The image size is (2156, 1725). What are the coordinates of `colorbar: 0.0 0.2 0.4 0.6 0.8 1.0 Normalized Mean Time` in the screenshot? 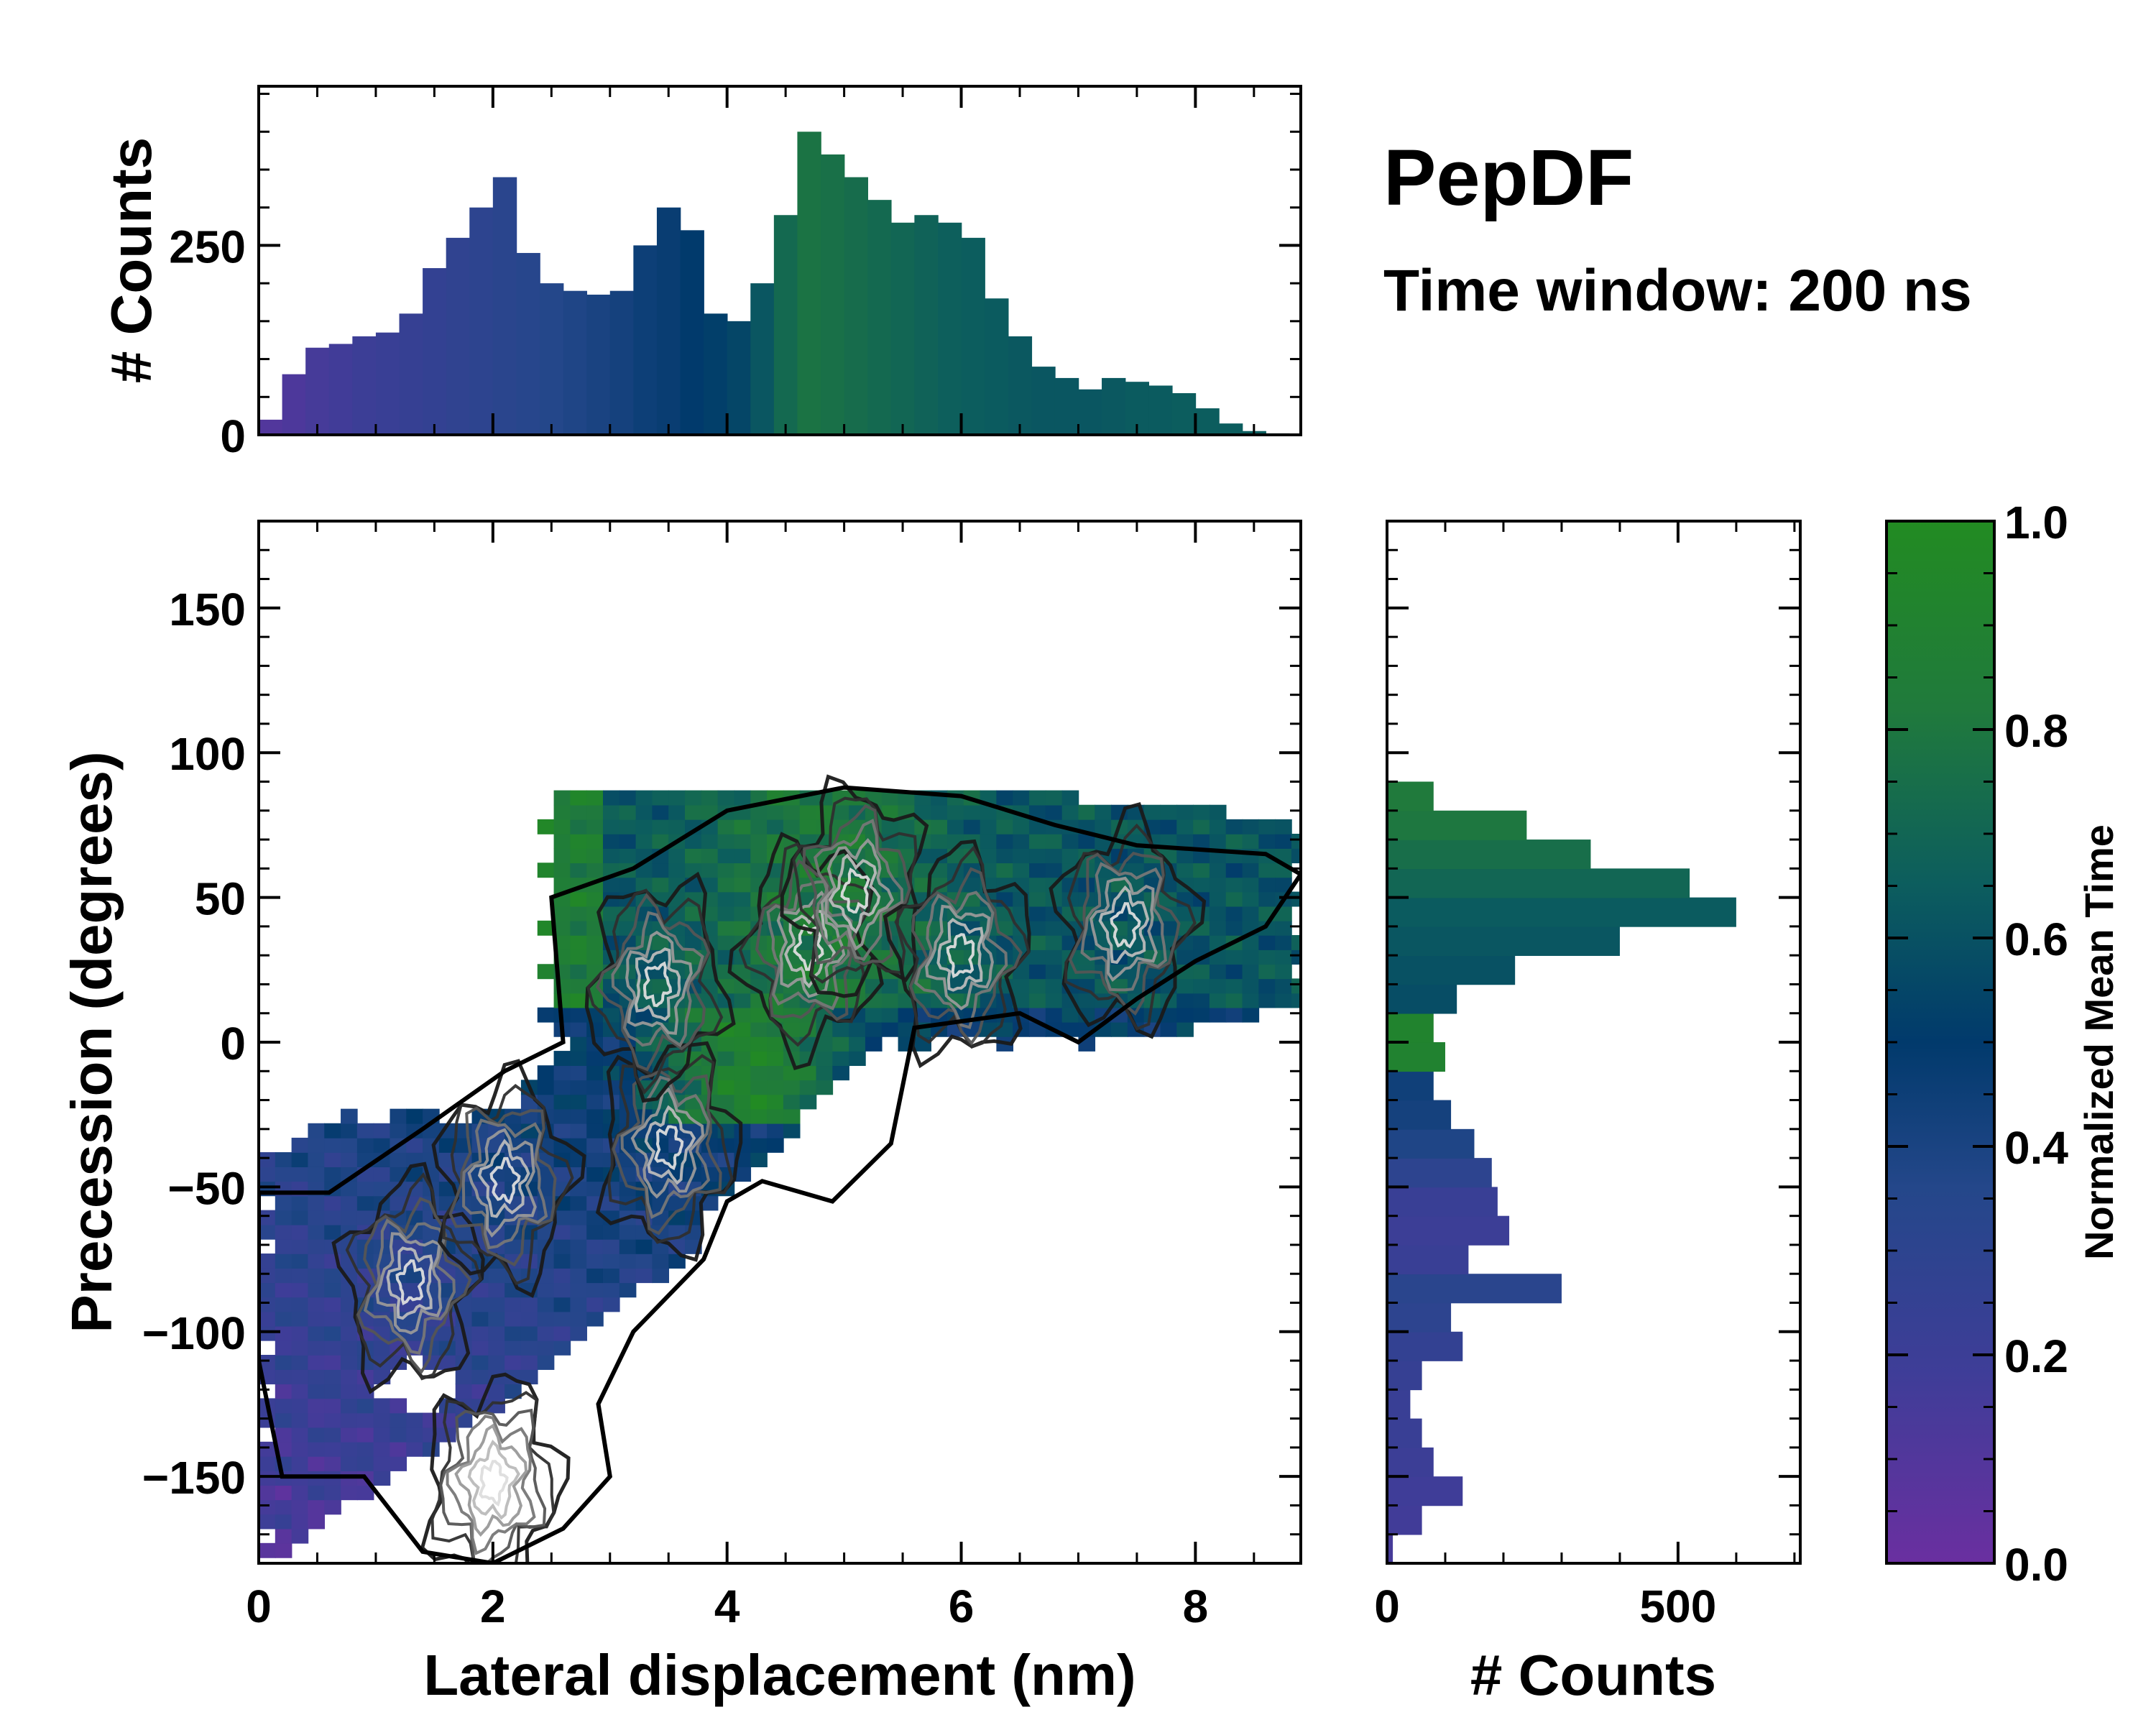 It's located at (2004, 1044).